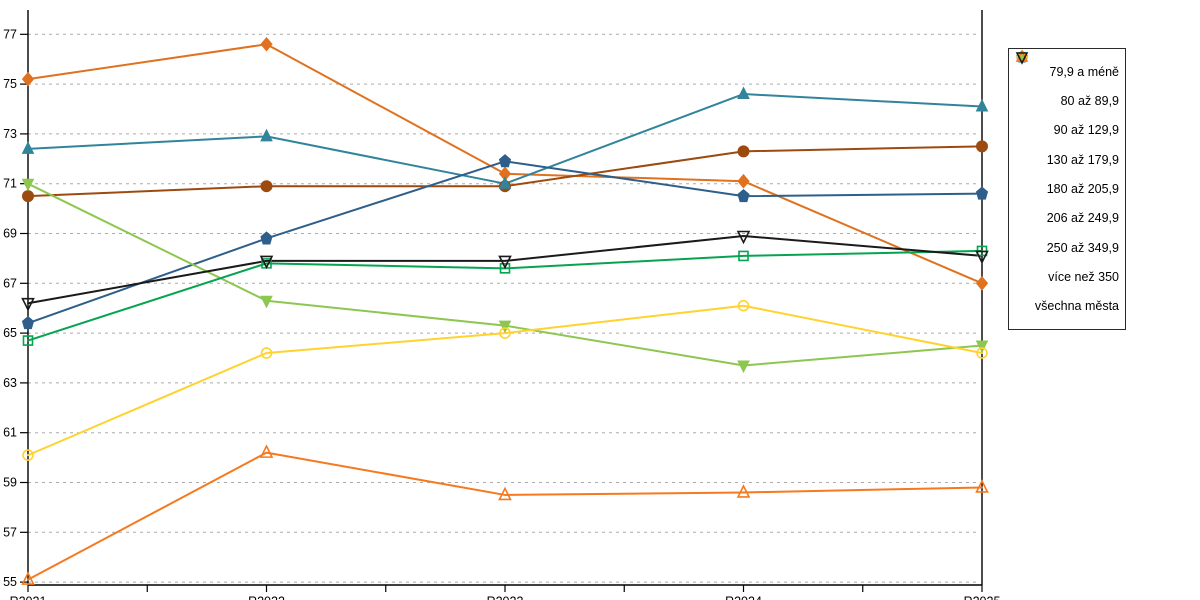 The width and height of the screenshot is (1200, 600). What do you see at coordinates (1082, 188) in the screenshot?
I see `legend-label: 180 až 205,9` at bounding box center [1082, 188].